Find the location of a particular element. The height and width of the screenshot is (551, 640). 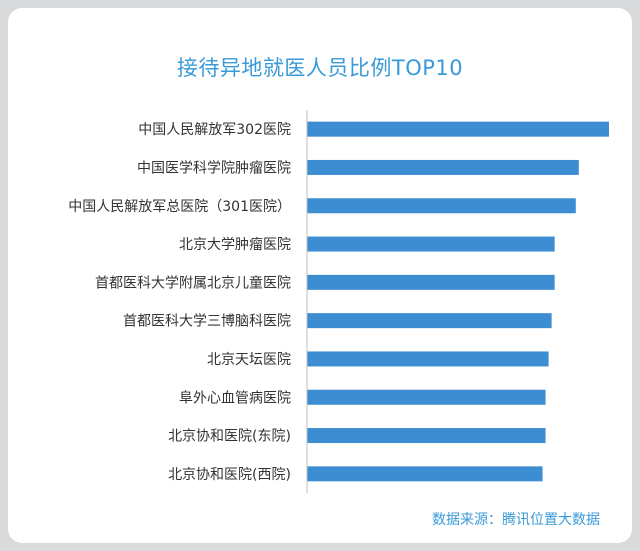

chart-title: 接待异地就医人员比例TOP10 is located at coordinates (320, 68).